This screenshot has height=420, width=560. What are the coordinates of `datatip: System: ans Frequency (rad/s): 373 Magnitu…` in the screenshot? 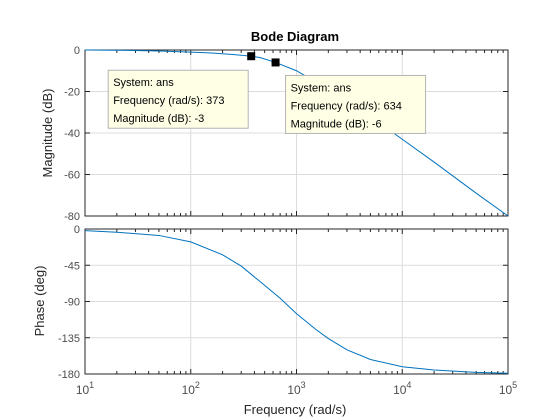 It's located at (181, 90).